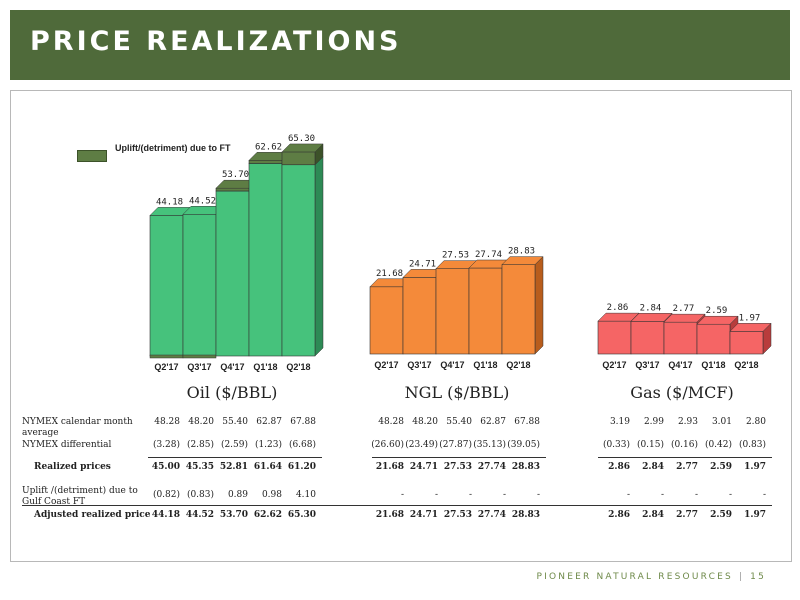 The image size is (800, 600). I want to click on ngl-cell: 27.74, so click(491, 467).